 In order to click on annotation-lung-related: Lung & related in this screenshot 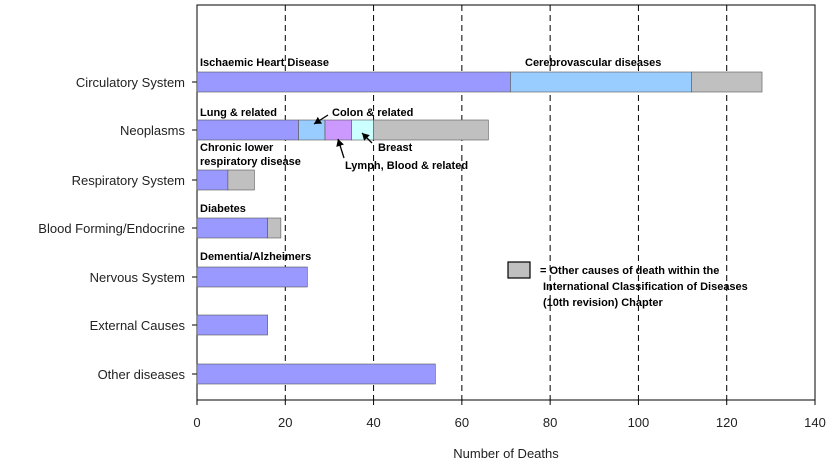, I will do `click(238, 113)`.